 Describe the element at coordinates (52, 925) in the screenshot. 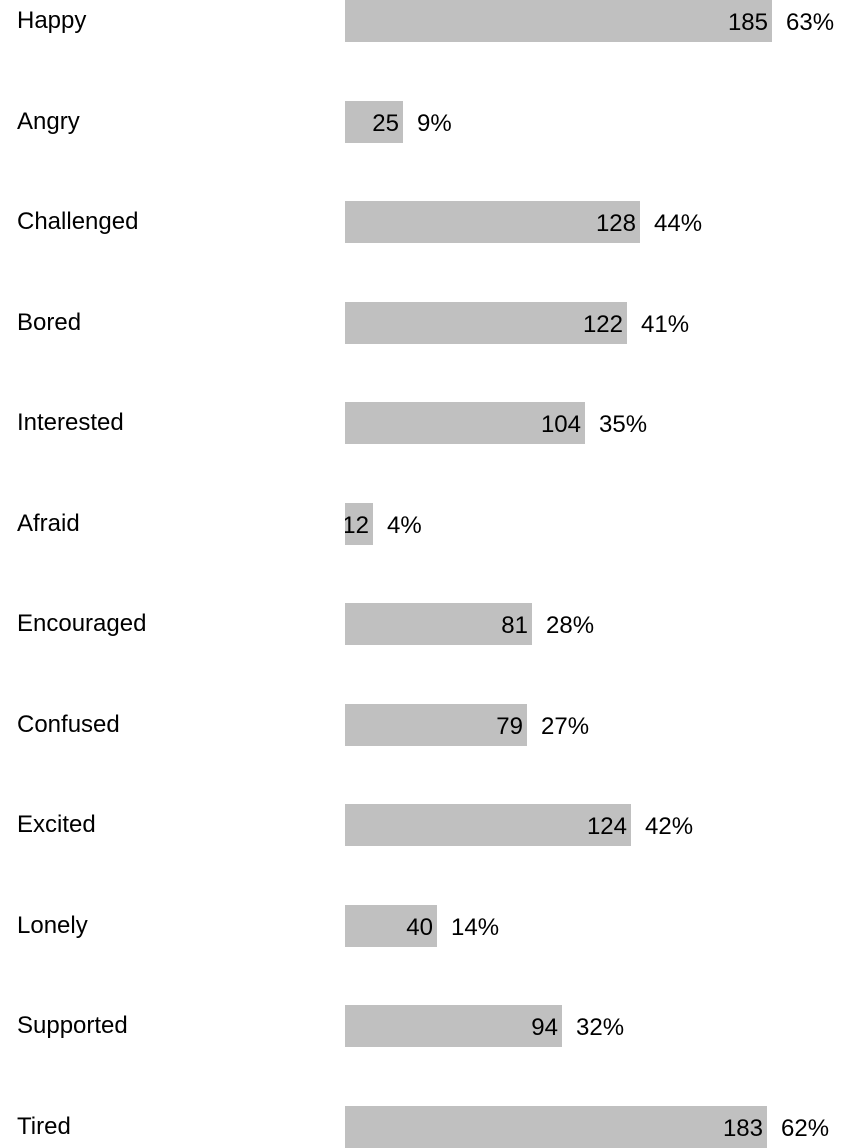

I see `category-label: Lonely` at that location.